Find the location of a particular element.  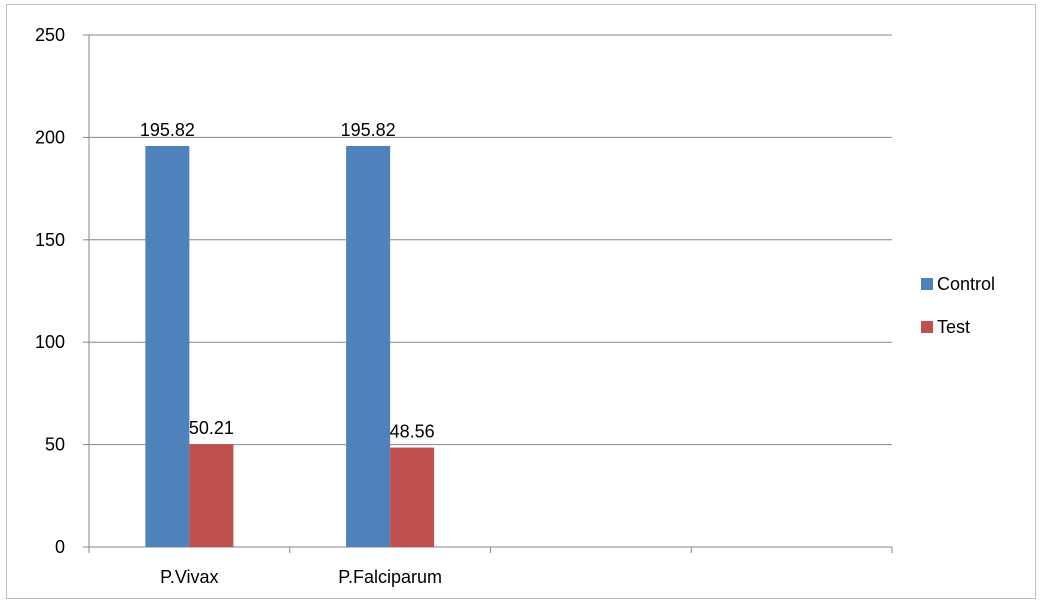

legend: Control Test is located at coordinates (958, 305).